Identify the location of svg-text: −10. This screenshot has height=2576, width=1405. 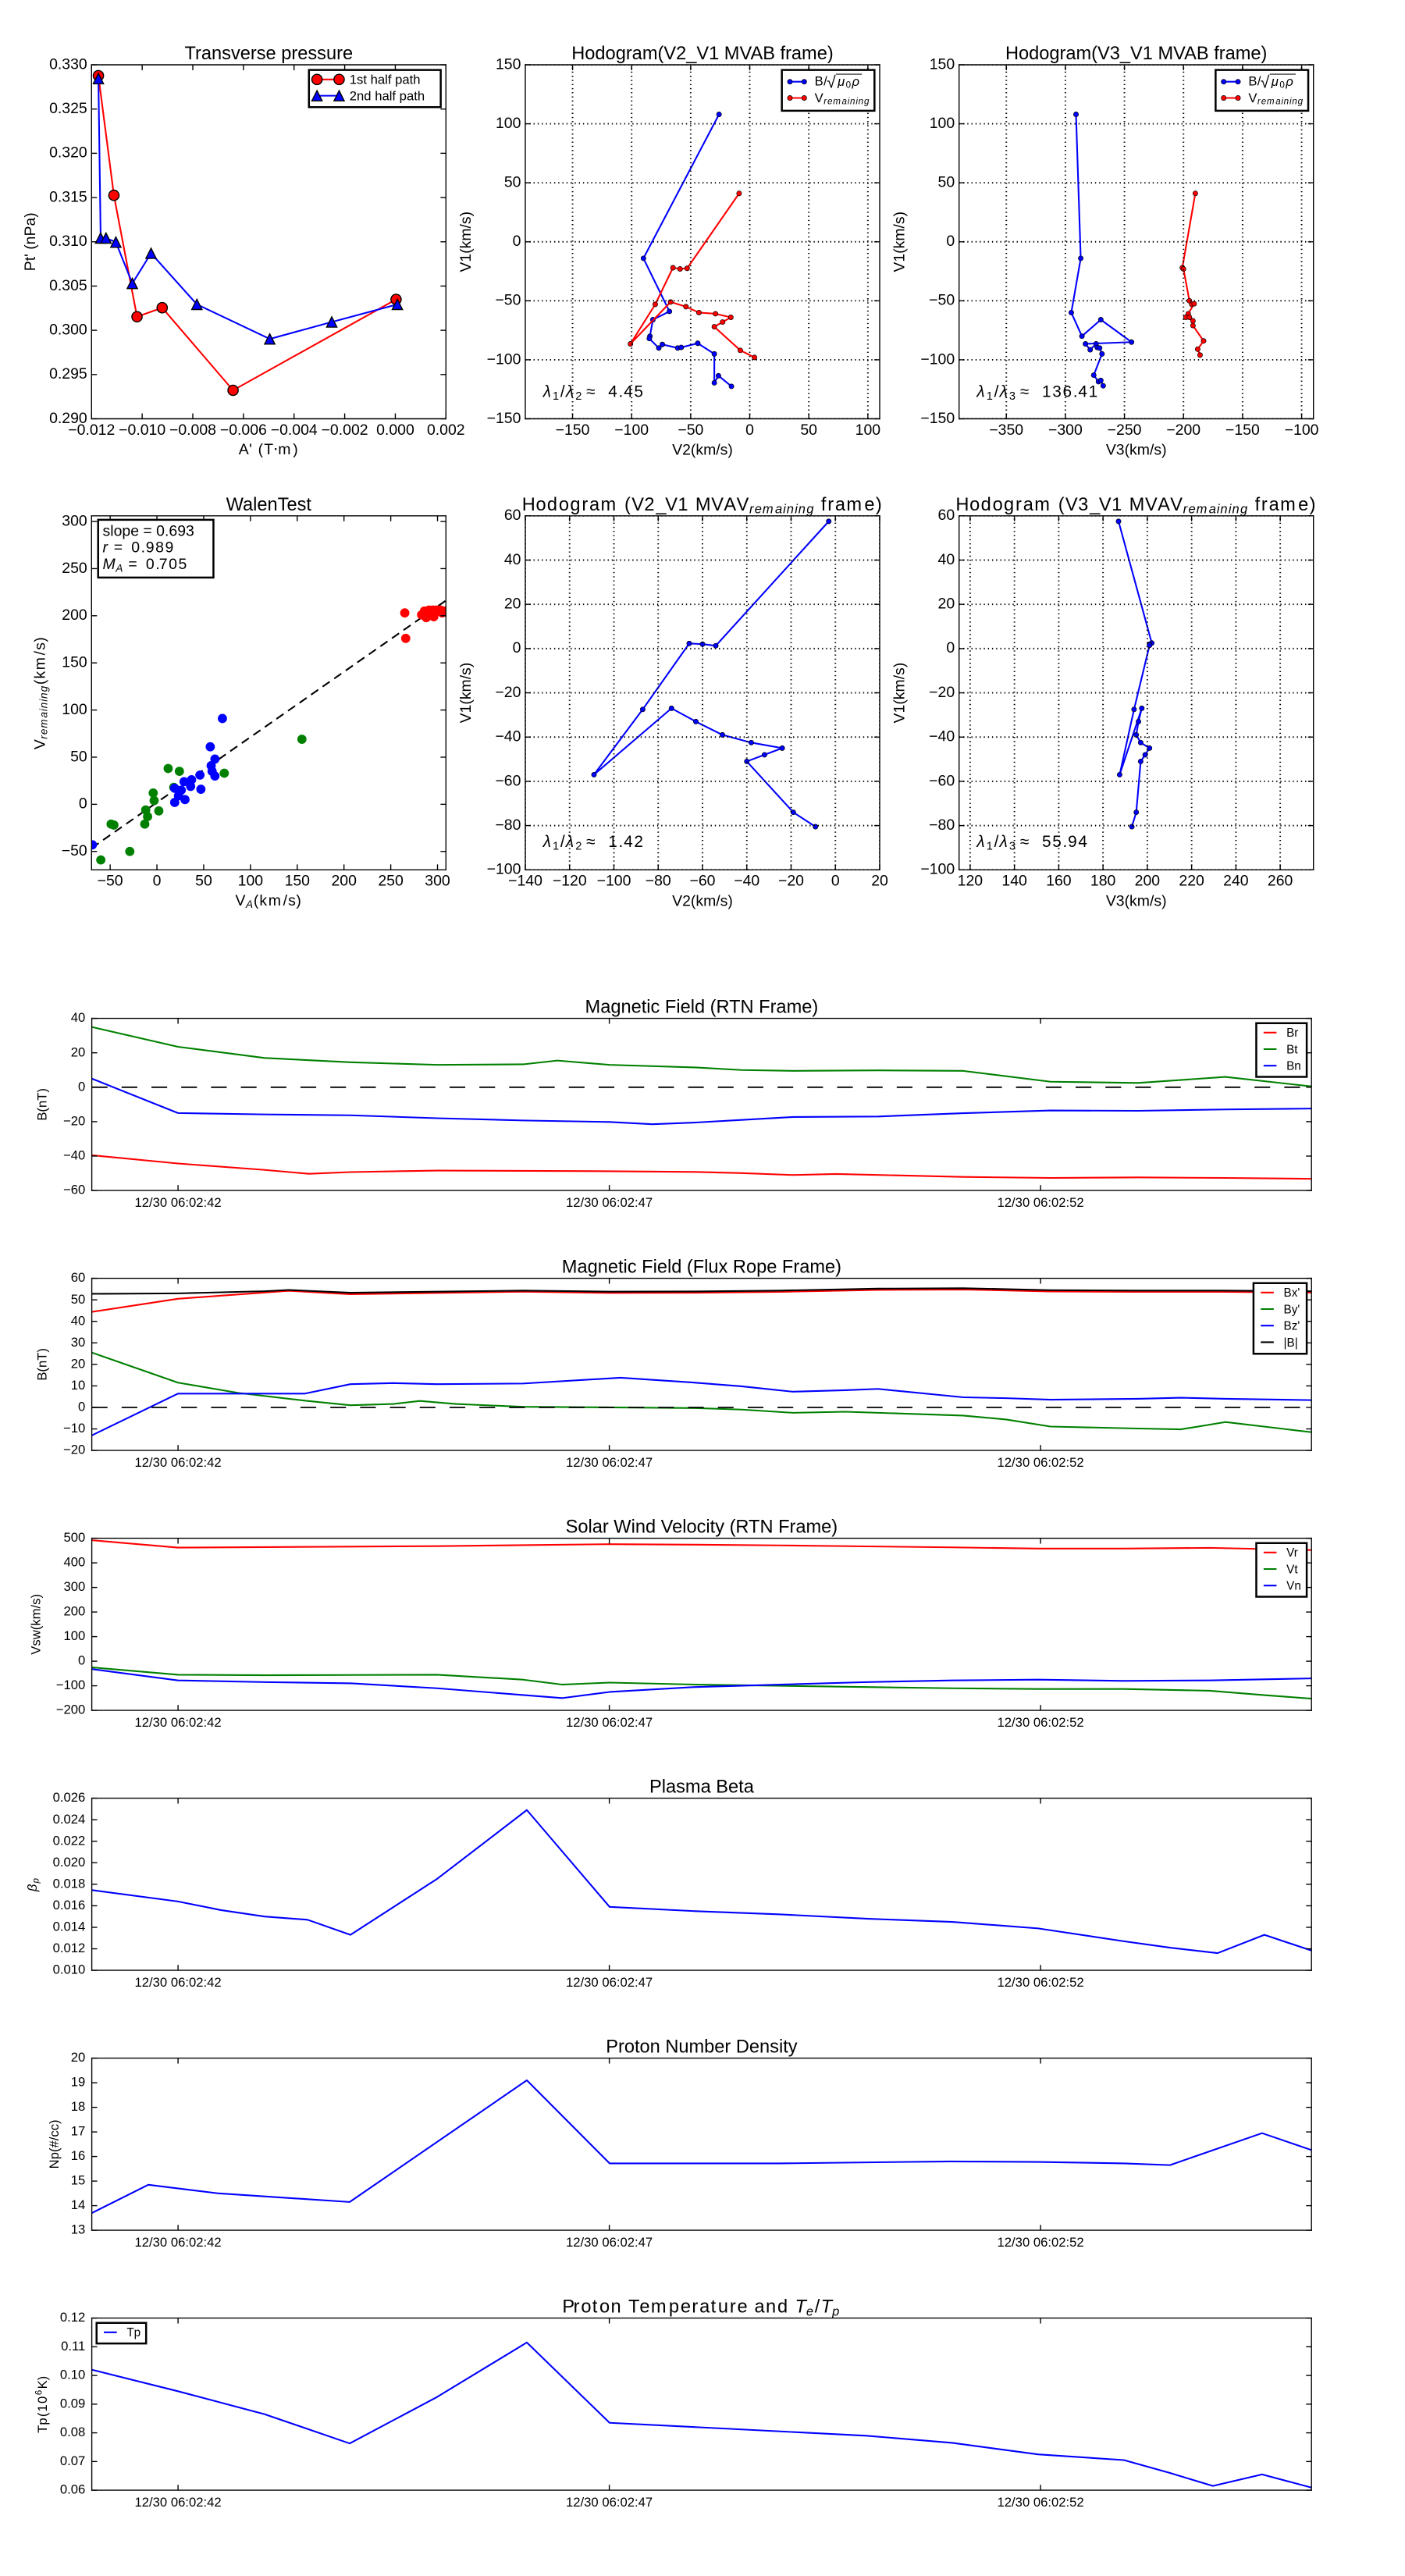
(74, 1428).